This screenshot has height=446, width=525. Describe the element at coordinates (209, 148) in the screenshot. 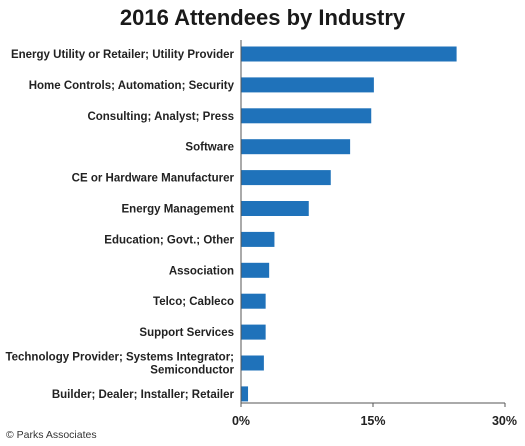

I see `category-label-4: Software` at that location.